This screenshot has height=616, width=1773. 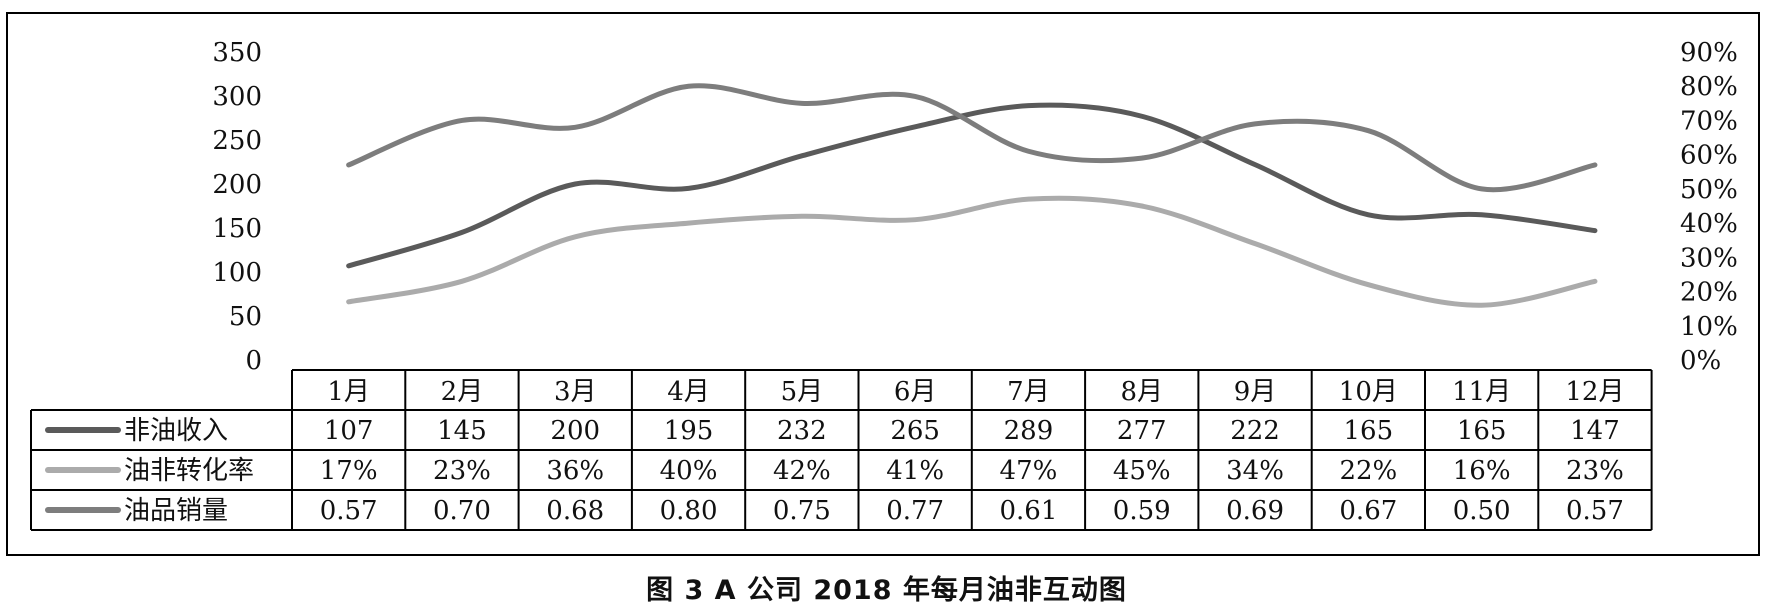 I want to click on data-label-non-oil-revenue: 195, so click(x=689, y=431).